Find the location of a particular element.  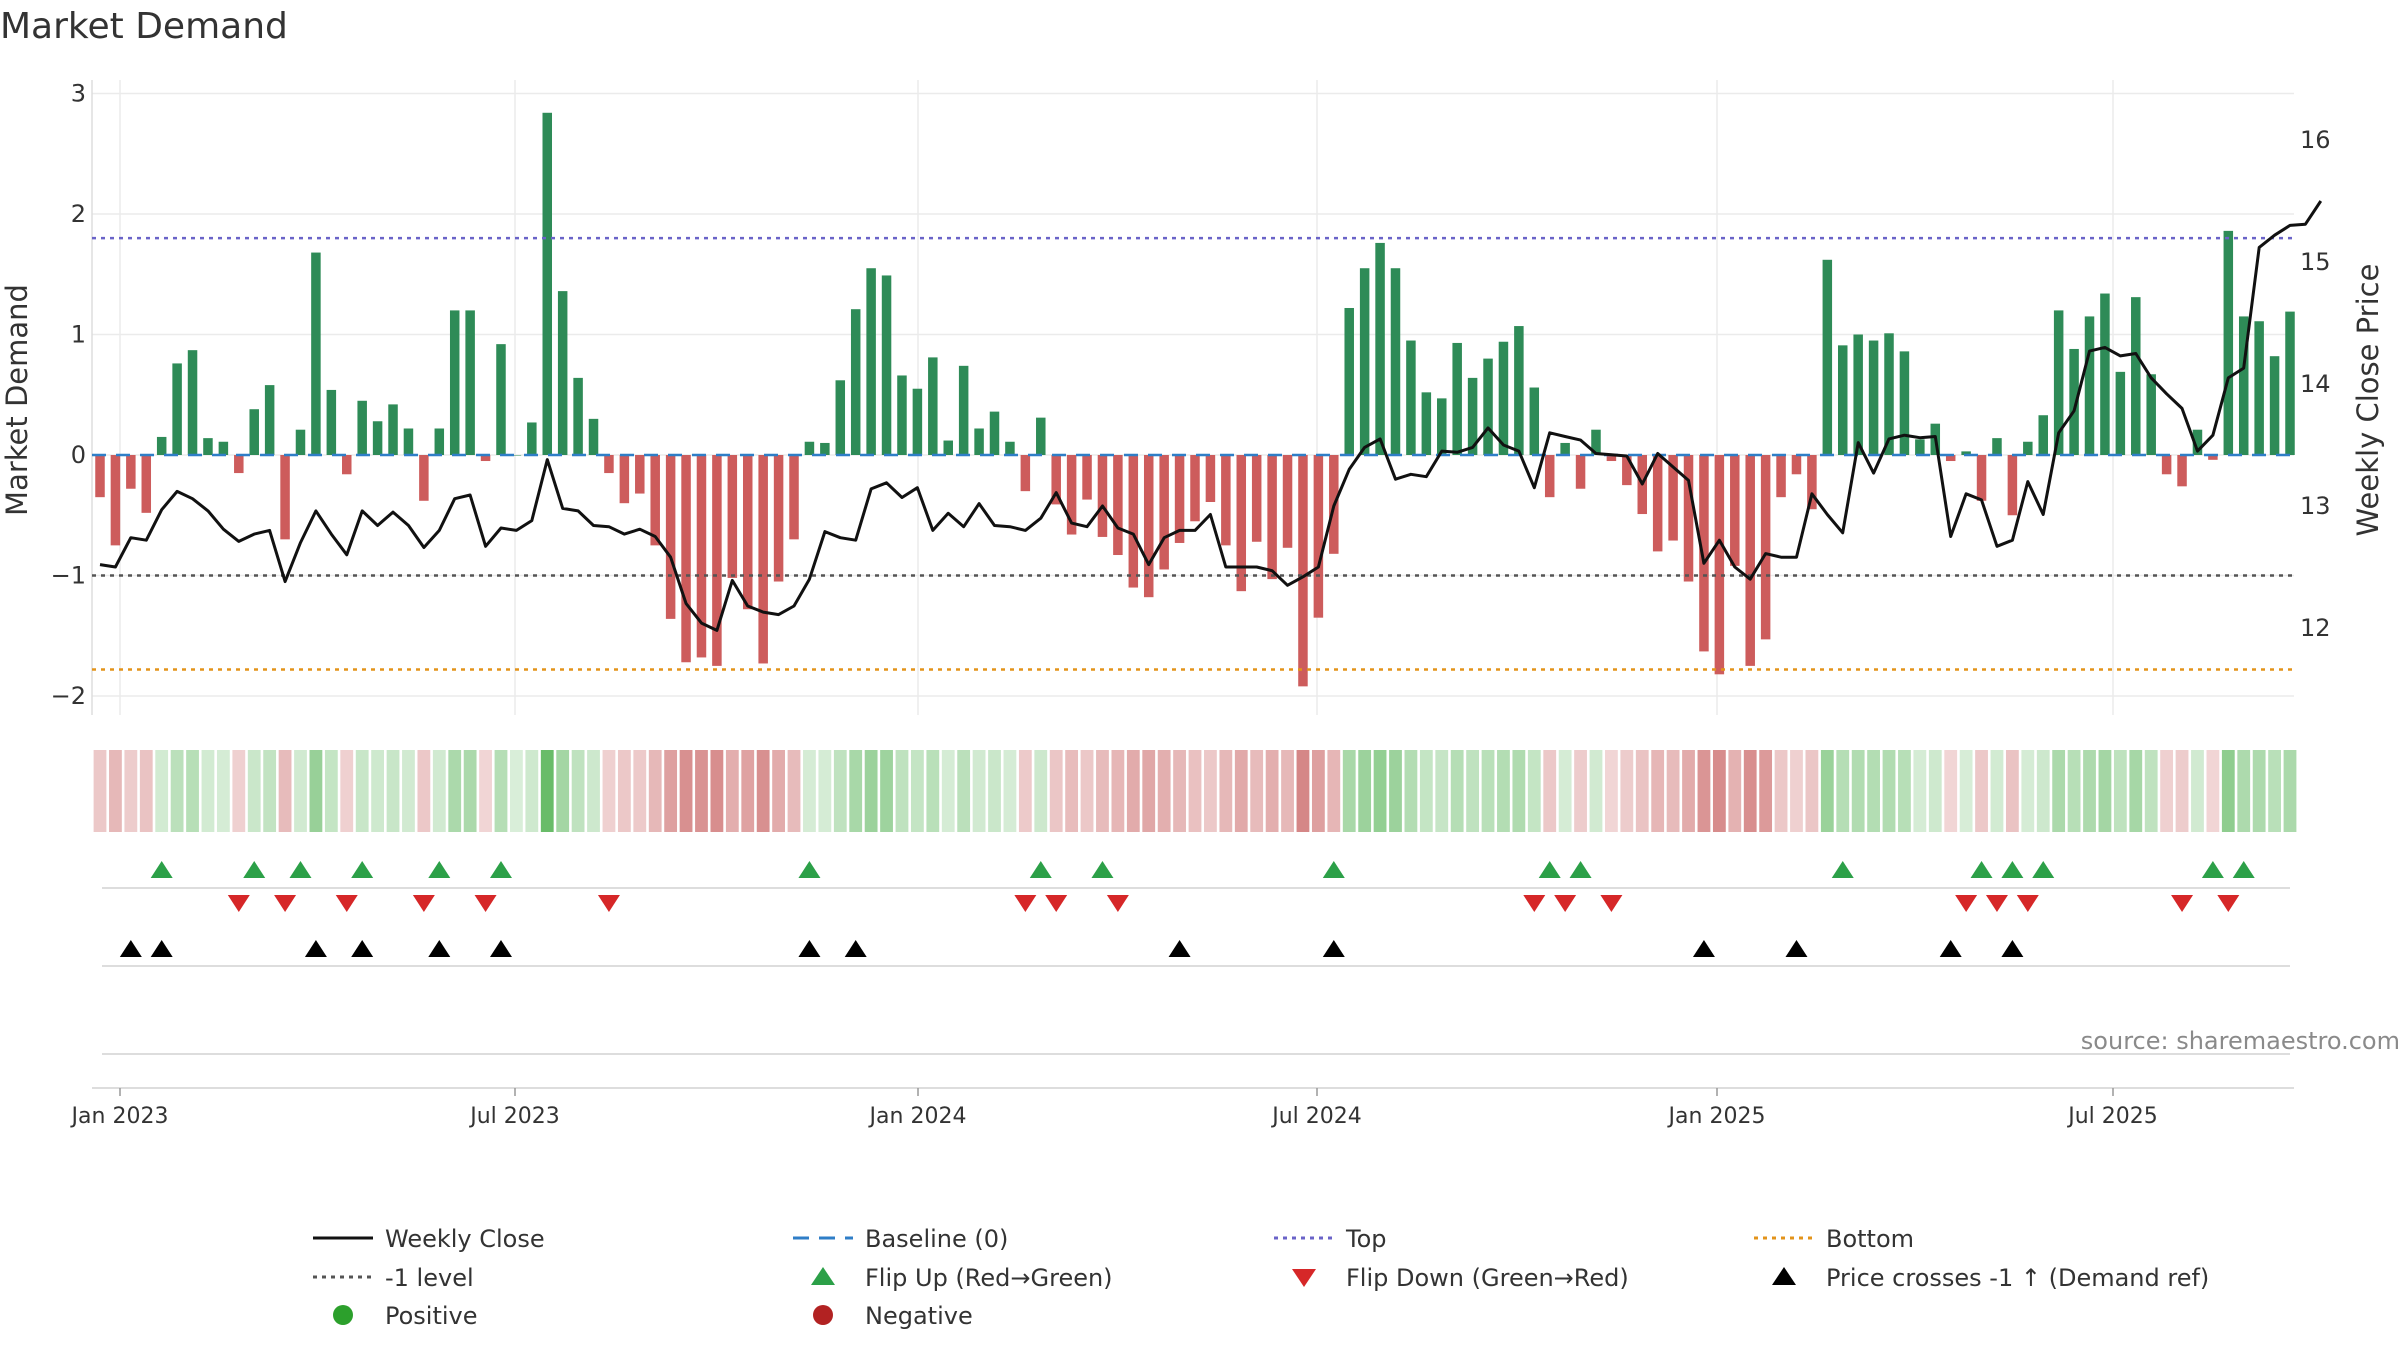

y-tick-left: 3 is located at coordinates (78, 94).